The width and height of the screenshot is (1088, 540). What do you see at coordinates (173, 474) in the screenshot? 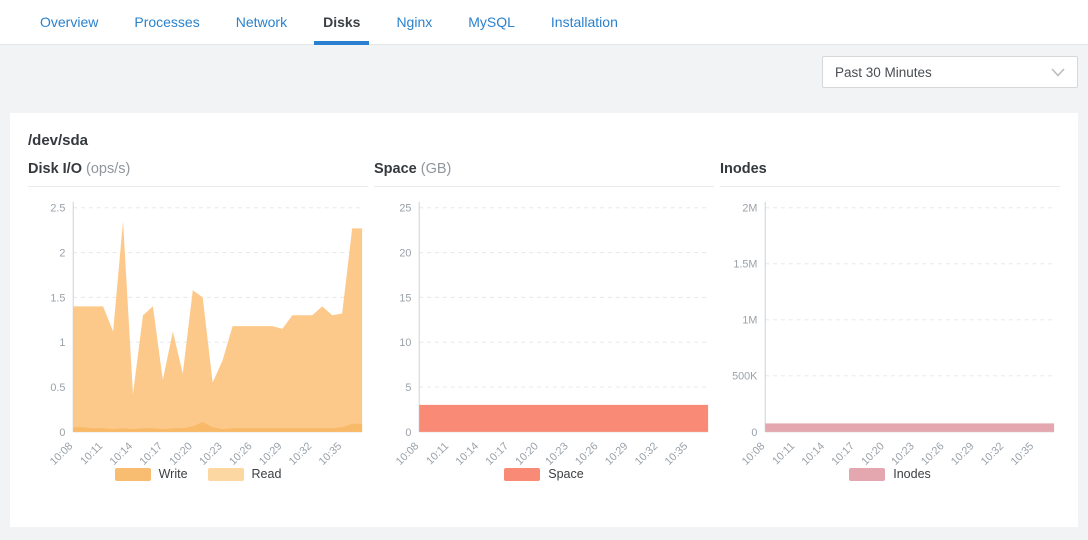
I see `legend-label: Write` at bounding box center [173, 474].